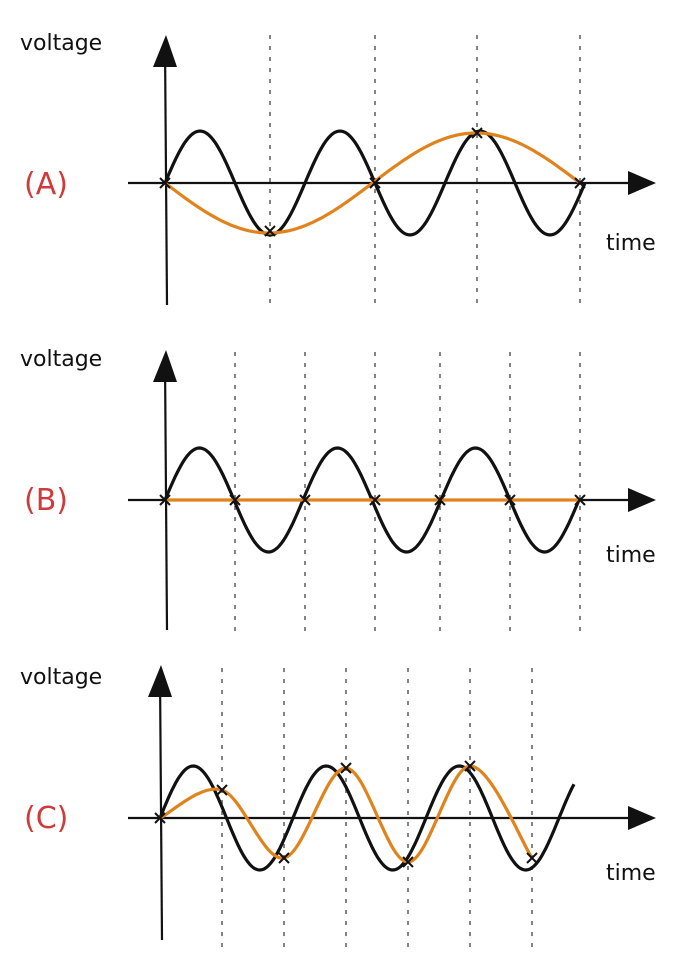 The width and height of the screenshot is (689, 966). What do you see at coordinates (367, 818) in the screenshot?
I see `signal-wave` at bounding box center [367, 818].